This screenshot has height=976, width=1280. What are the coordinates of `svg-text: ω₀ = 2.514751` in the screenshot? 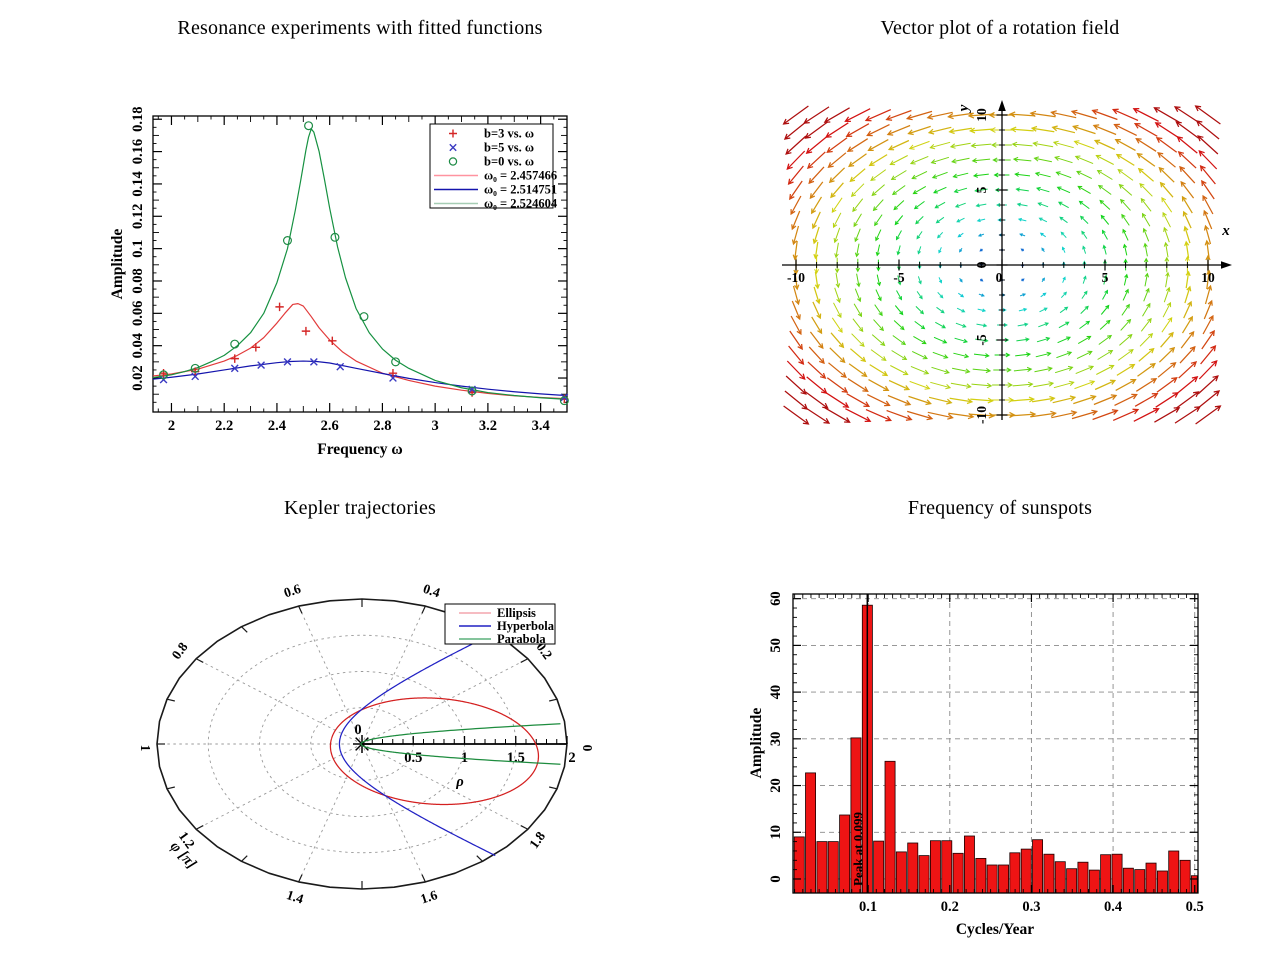 It's located at (520, 190).